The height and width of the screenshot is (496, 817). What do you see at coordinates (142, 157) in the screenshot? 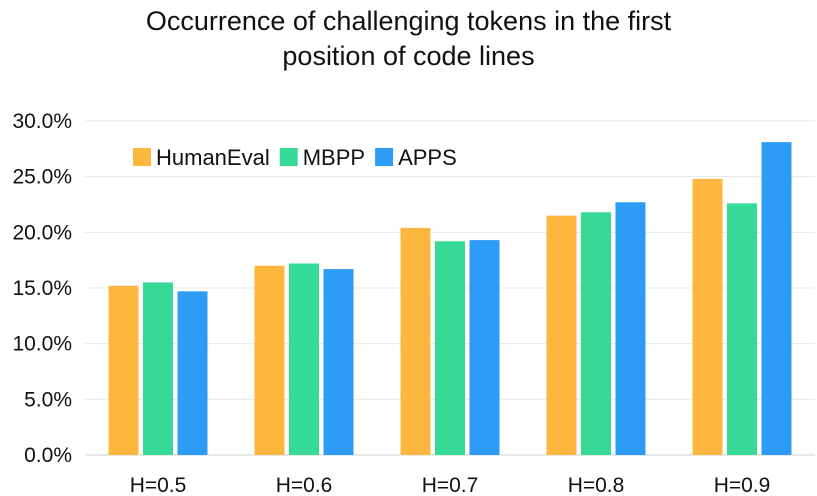
I see `legend-swatch-humaneval` at bounding box center [142, 157].